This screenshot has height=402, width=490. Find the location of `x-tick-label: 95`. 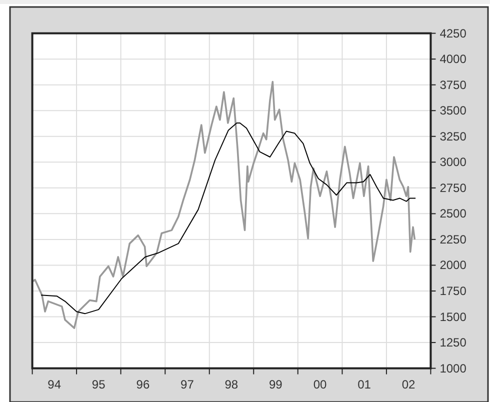

x-tick-label: 95 is located at coordinates (99, 384).